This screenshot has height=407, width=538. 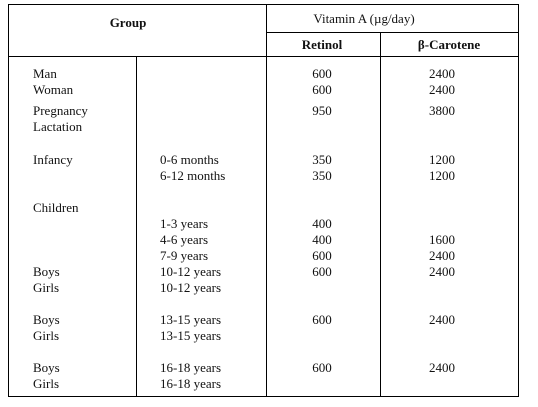 I want to click on header-vitamin-a: Vitamin A (µg/day), so click(x=364, y=18).